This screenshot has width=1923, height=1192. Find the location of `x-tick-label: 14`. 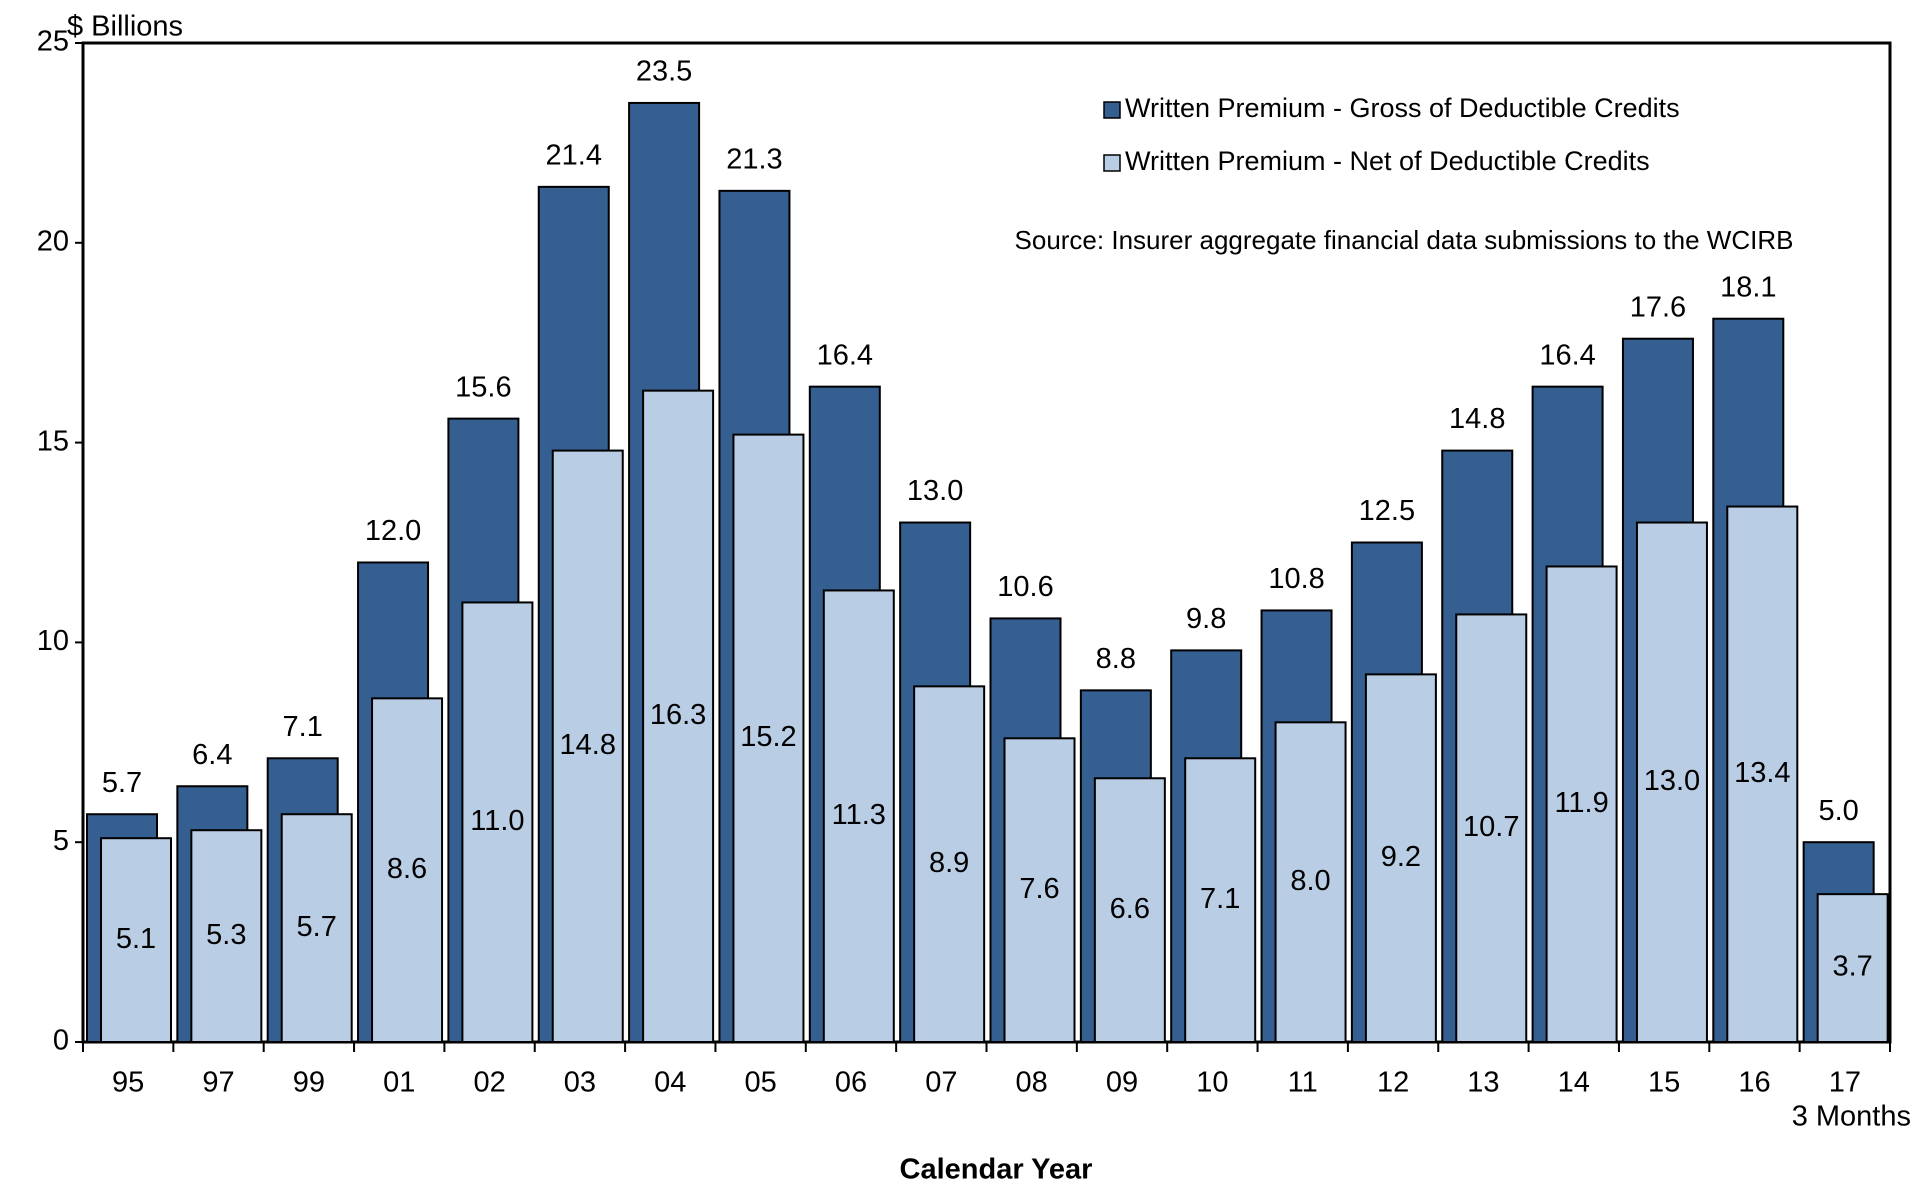

x-tick-label: 14 is located at coordinates (1574, 1083).